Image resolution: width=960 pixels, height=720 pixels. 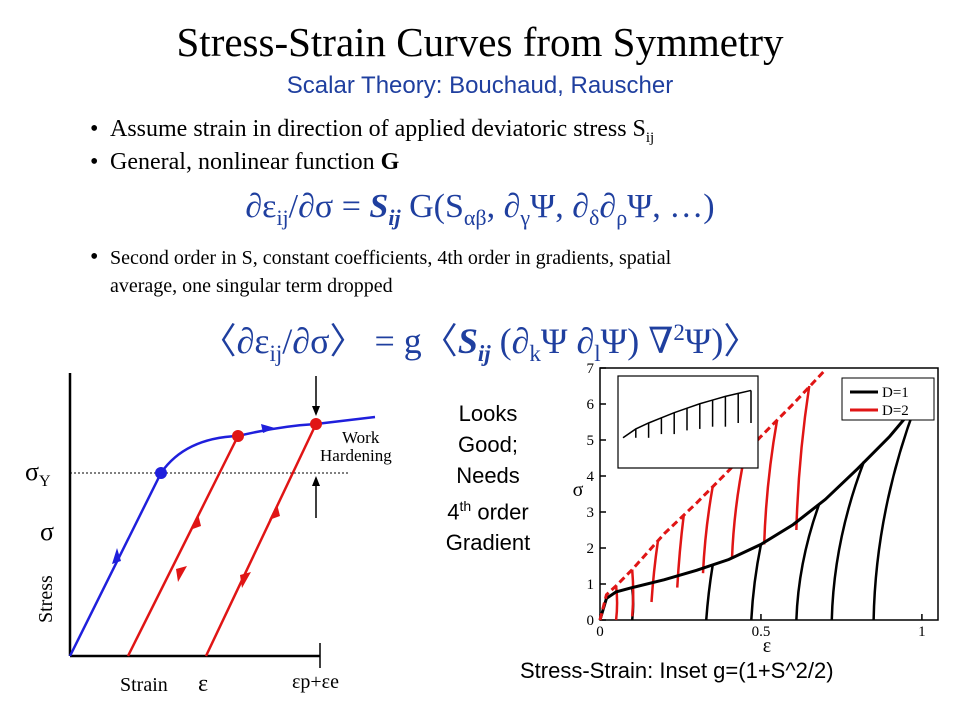 I want to click on eq2-S: S, so click(x=467, y=341).